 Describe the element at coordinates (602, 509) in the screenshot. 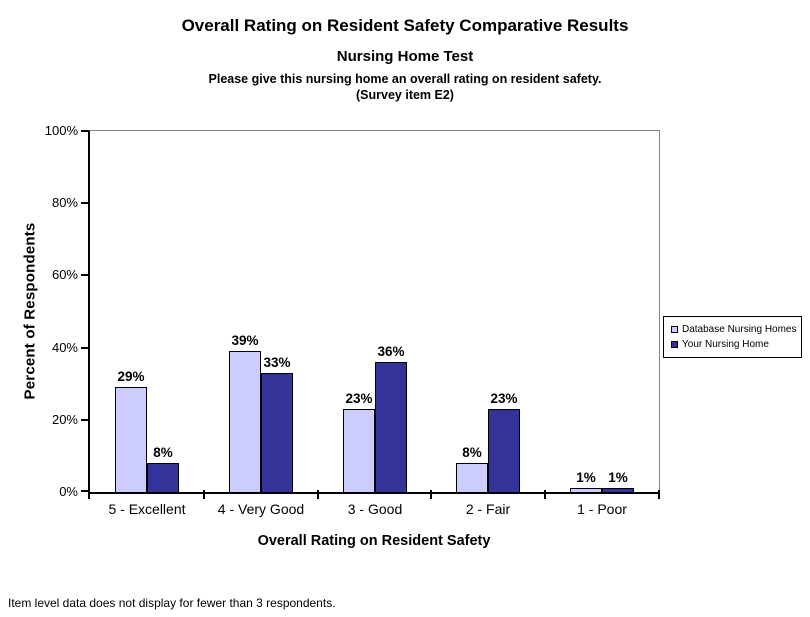

I see `category-label: 1 - Poor` at that location.